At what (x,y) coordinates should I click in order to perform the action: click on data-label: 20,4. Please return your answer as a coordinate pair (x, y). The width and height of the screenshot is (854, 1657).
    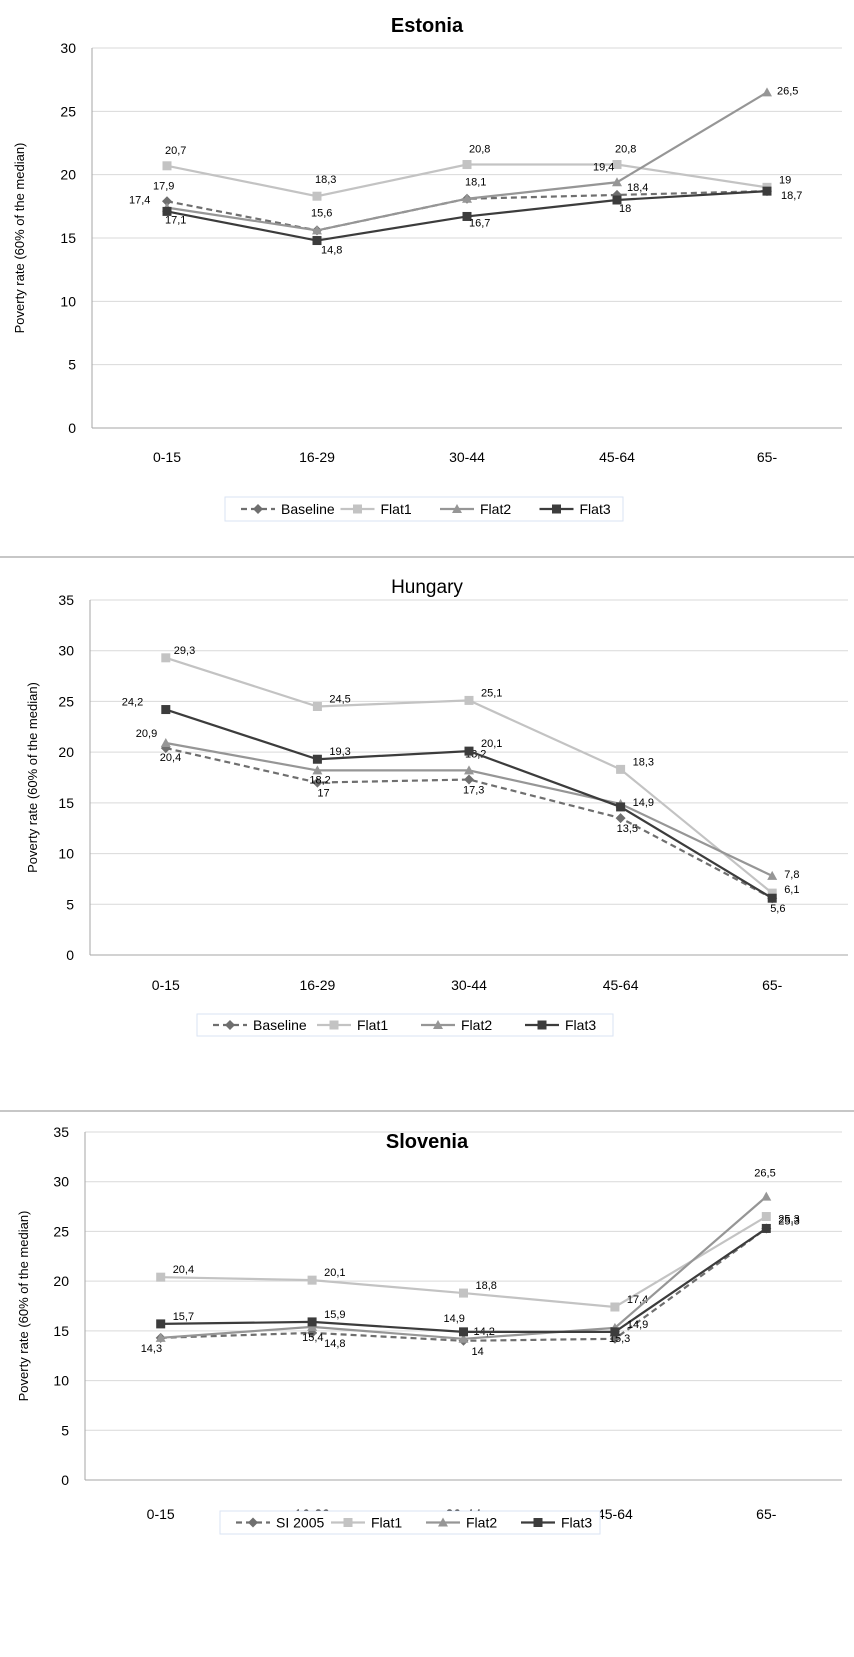
    Looking at the image, I should click on (170, 758).